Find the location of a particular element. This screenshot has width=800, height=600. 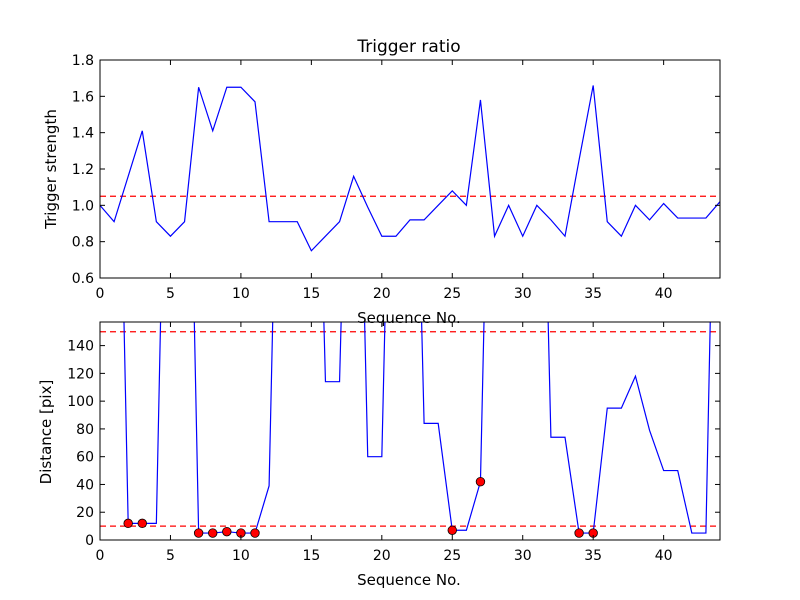

bottom-y-axis-label: Distance [pix] is located at coordinates (46, 432).